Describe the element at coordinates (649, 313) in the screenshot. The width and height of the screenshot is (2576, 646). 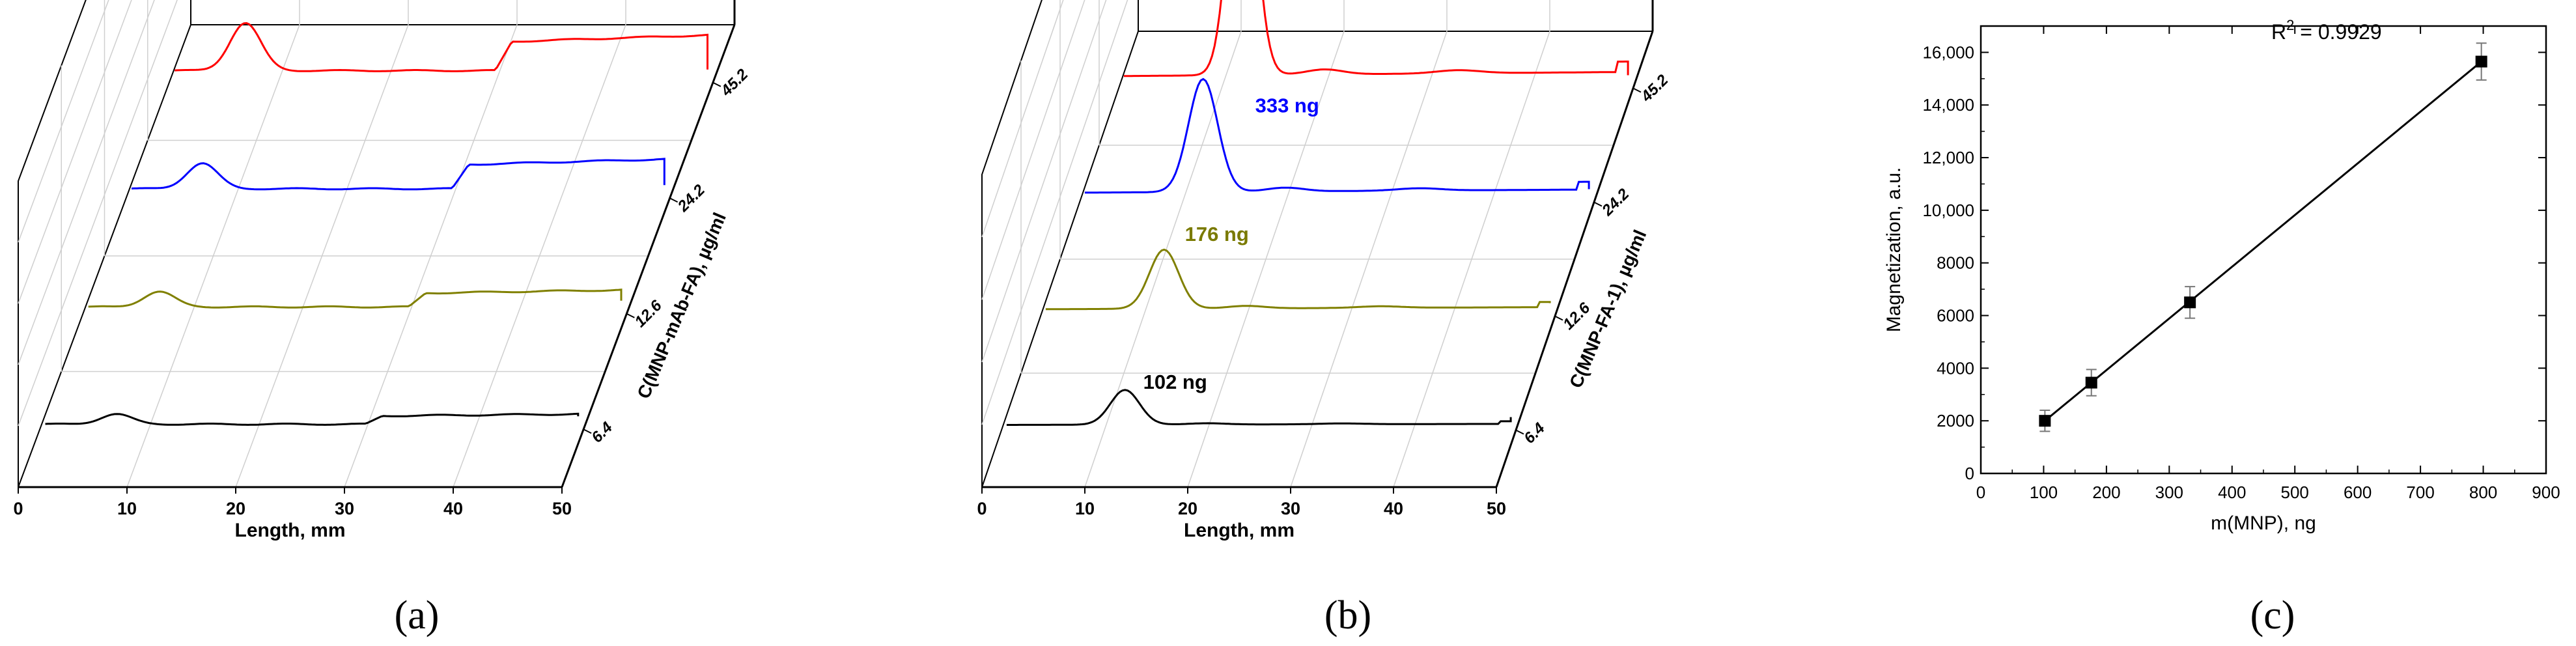
I see `depth-tick-label: 12.6` at that location.